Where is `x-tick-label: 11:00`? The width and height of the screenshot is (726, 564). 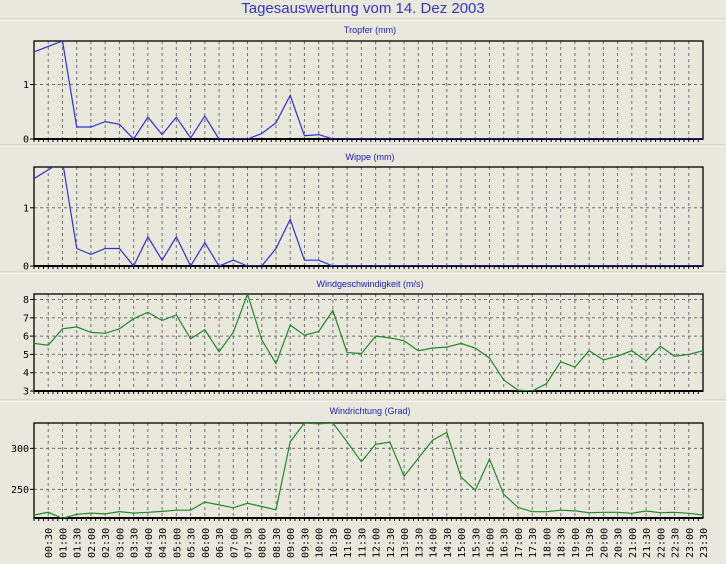
x-tick-label: 11:00 is located at coordinates (348, 543).